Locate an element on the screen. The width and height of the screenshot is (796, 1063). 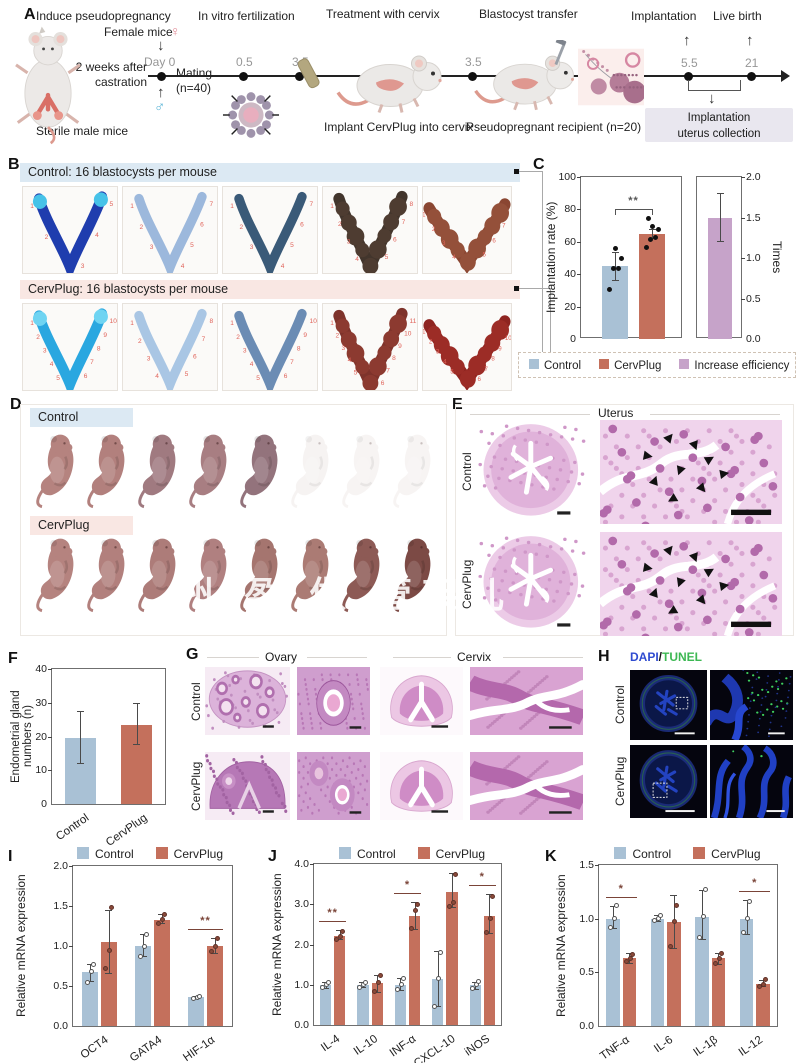
y-tick-label: 1.5 is located at coordinates (586, 865).